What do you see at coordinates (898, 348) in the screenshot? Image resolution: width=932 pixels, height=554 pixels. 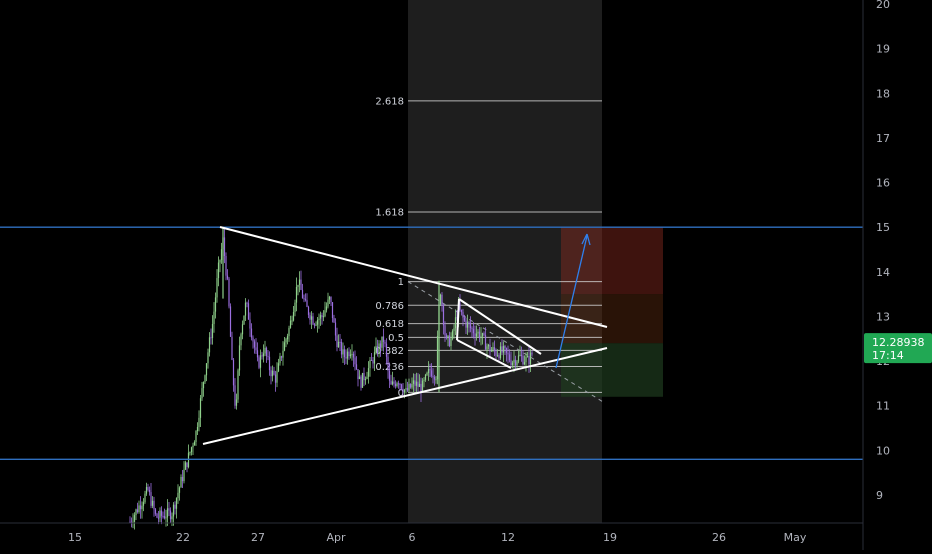 I see `current-price-tag: 12.28938 17:14` at bounding box center [898, 348].